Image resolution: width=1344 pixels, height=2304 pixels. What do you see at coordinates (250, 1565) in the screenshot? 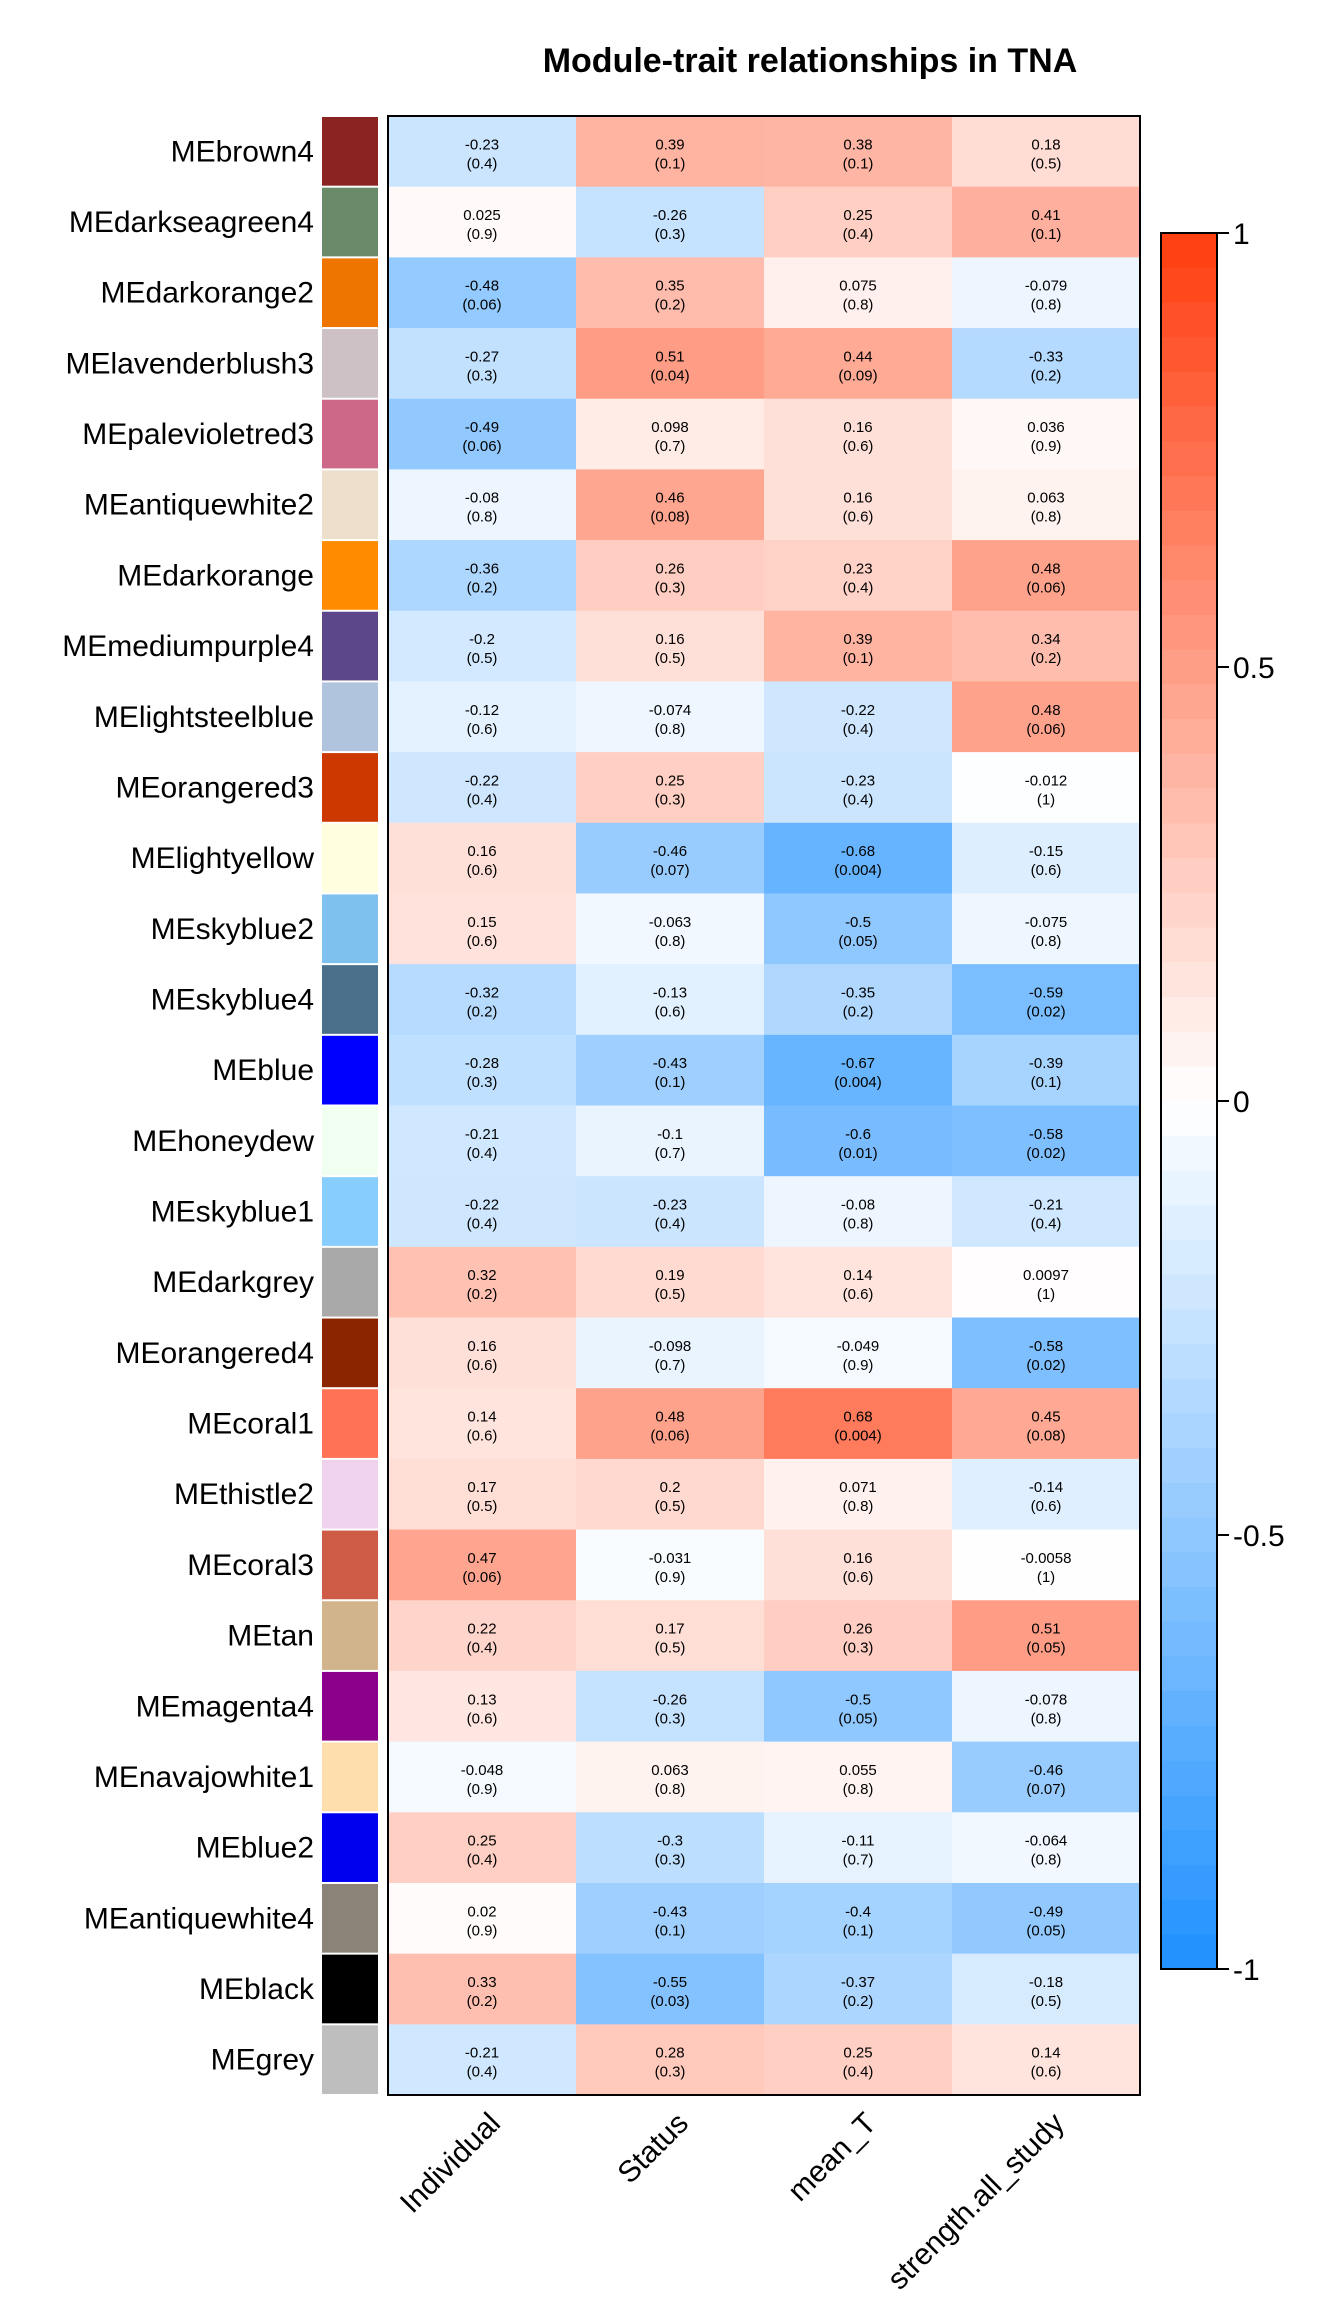
I see `row-label: MEcoral3` at bounding box center [250, 1565].